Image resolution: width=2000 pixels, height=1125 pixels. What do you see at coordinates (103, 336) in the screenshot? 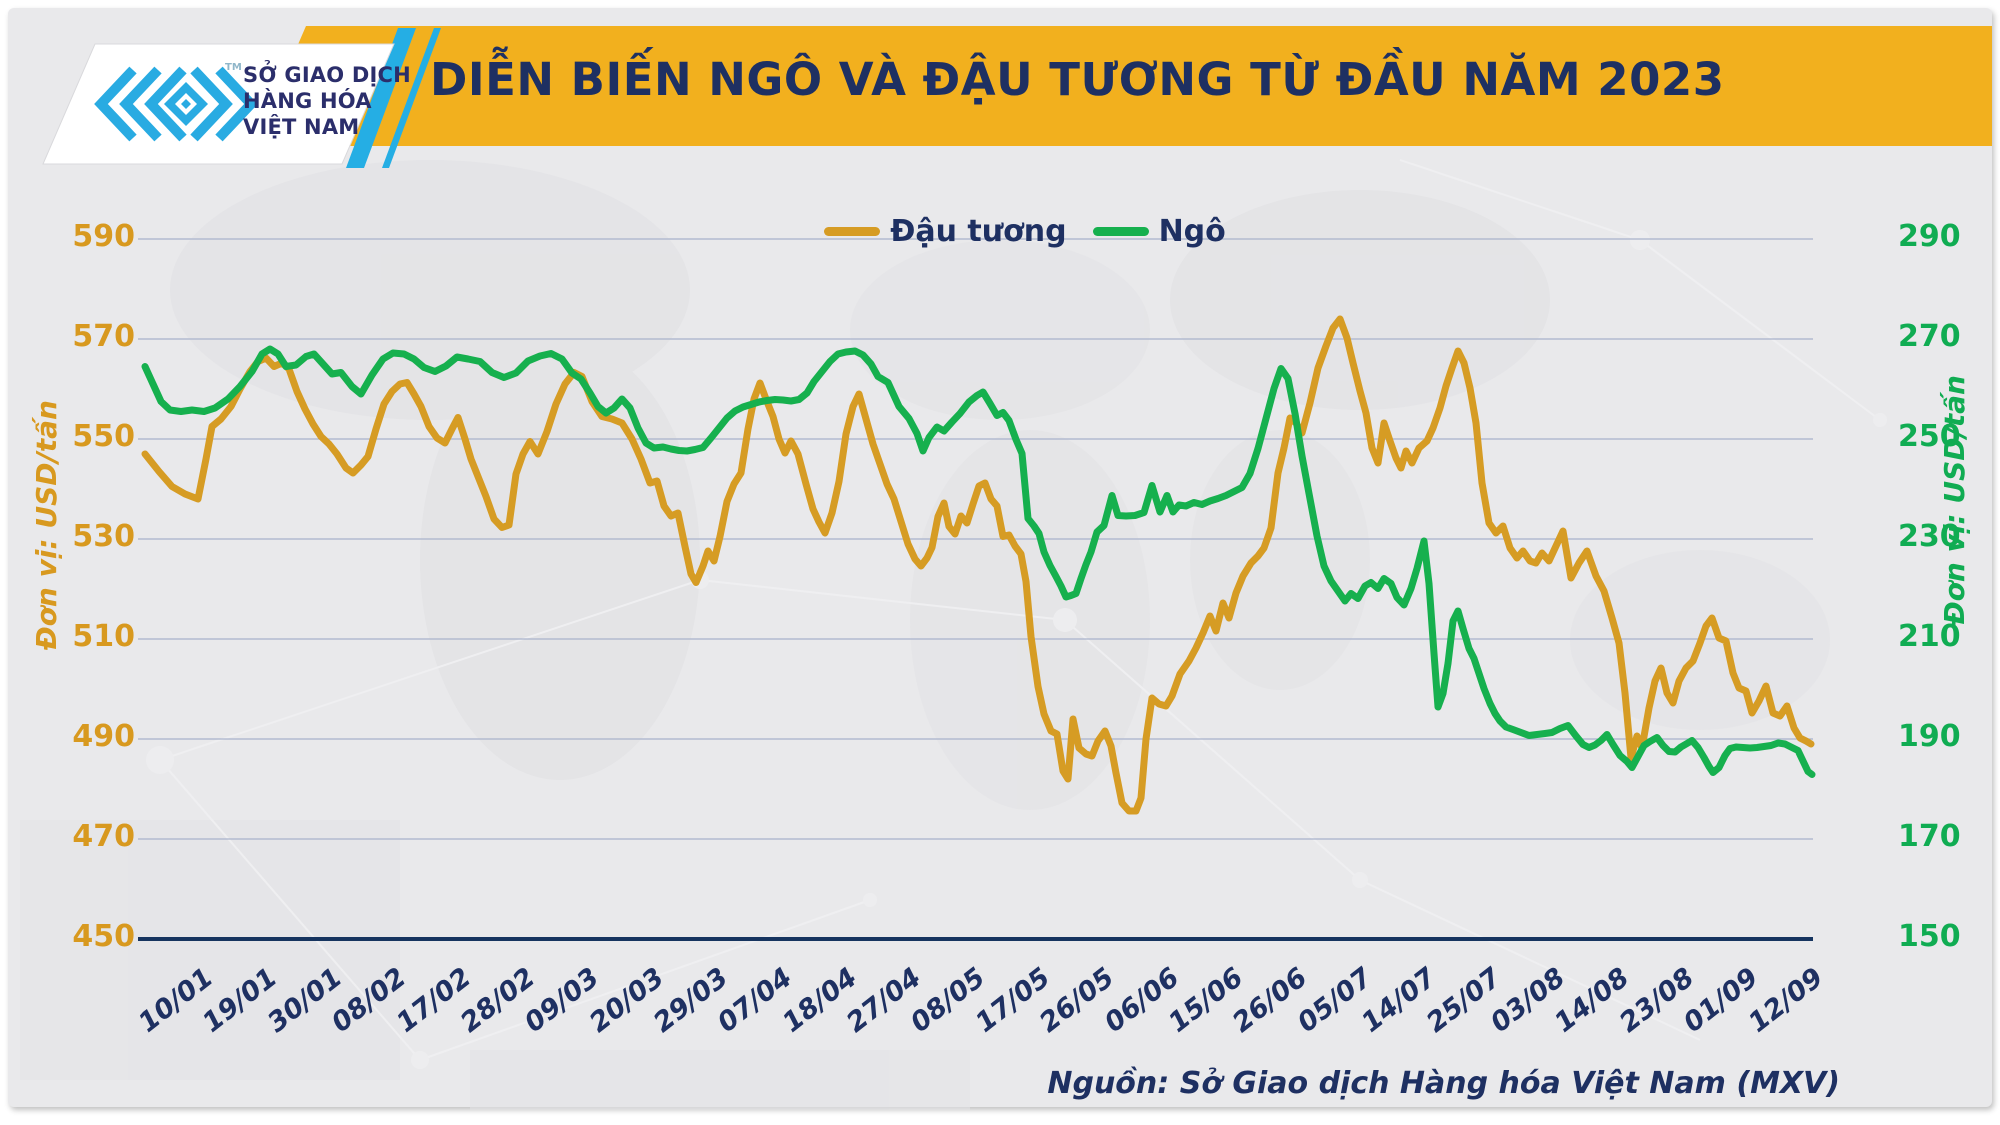
I see `left-tick-570: 570` at bounding box center [103, 336].